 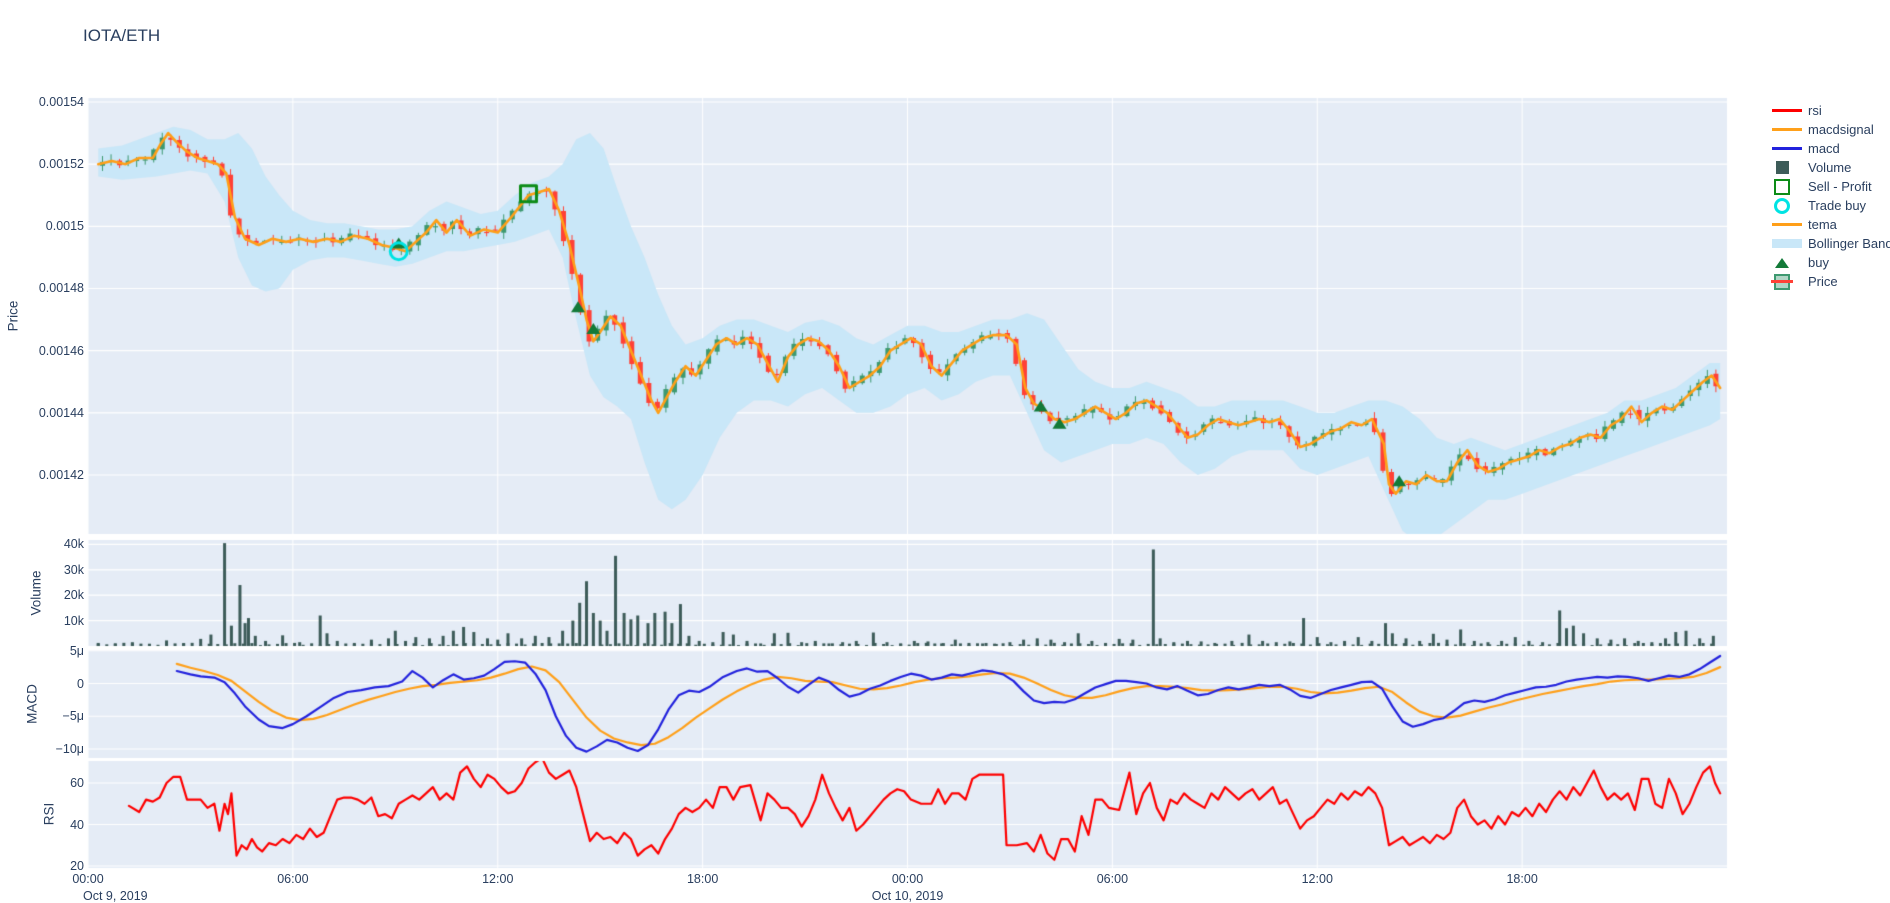 What do you see at coordinates (1788, 205) in the screenshot?
I see `trade-buy-circle-icon` at bounding box center [1788, 205].